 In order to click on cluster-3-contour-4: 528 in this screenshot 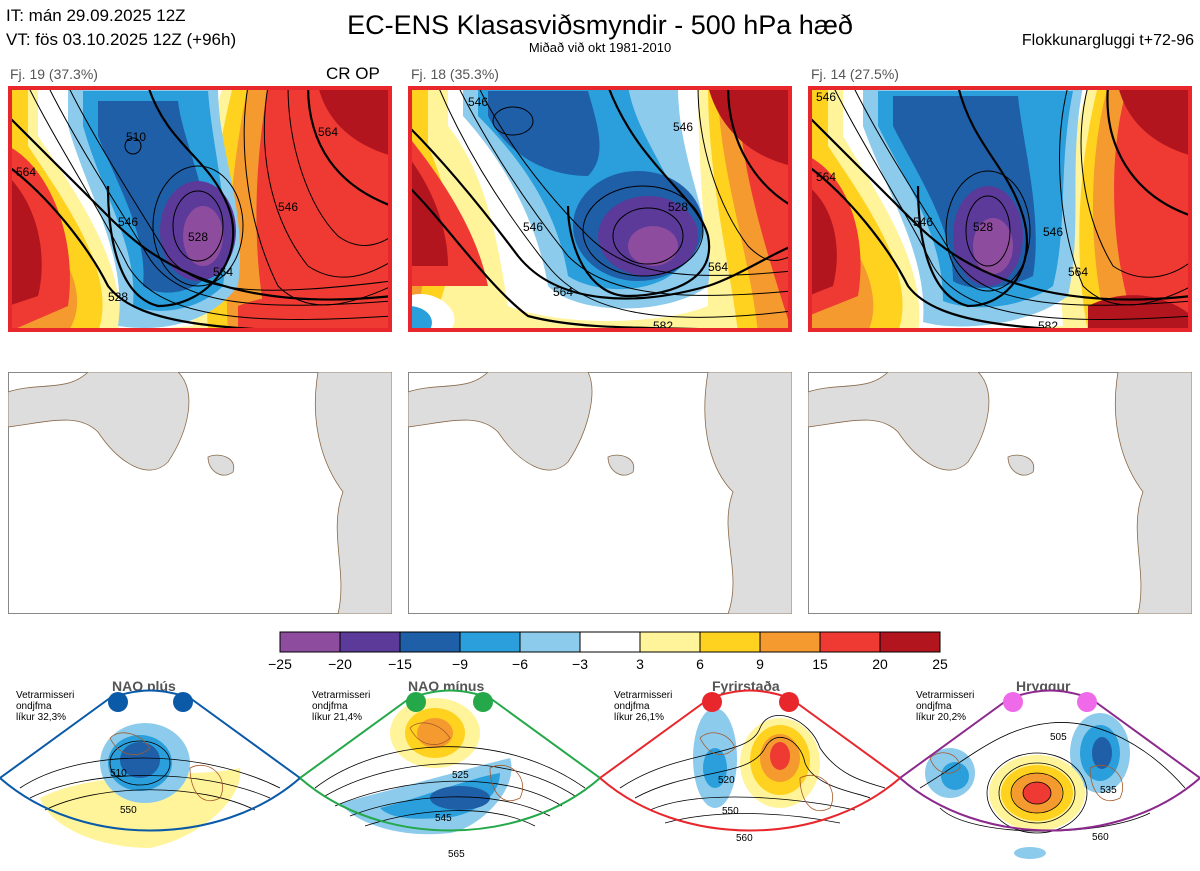, I will do `click(983, 227)`.